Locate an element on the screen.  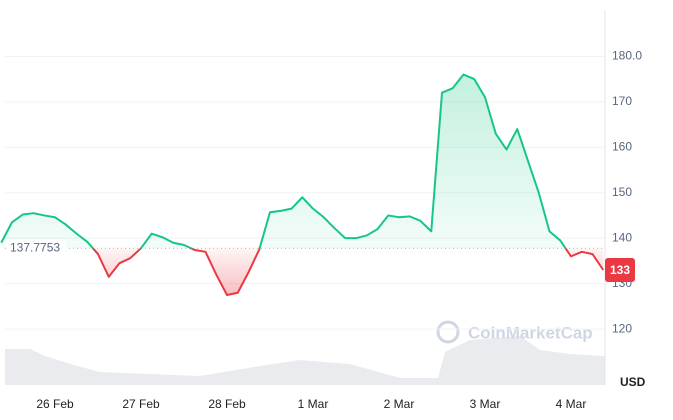
y-tick-label: 120 is located at coordinates (622, 328).